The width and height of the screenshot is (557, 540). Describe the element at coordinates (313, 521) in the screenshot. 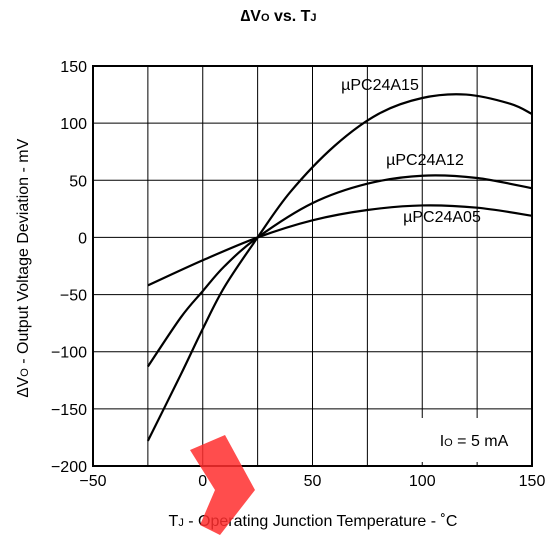

I see `x-axis-label: TJ - Operating Junction Temperature - ˚C` at that location.